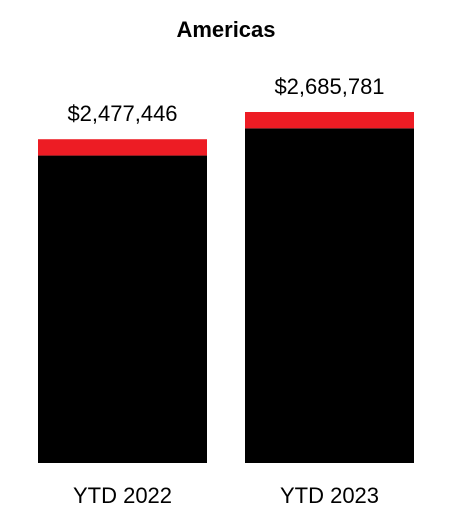  What do you see at coordinates (122, 113) in the screenshot?
I see `total-label: $2,477,446` at bounding box center [122, 113].